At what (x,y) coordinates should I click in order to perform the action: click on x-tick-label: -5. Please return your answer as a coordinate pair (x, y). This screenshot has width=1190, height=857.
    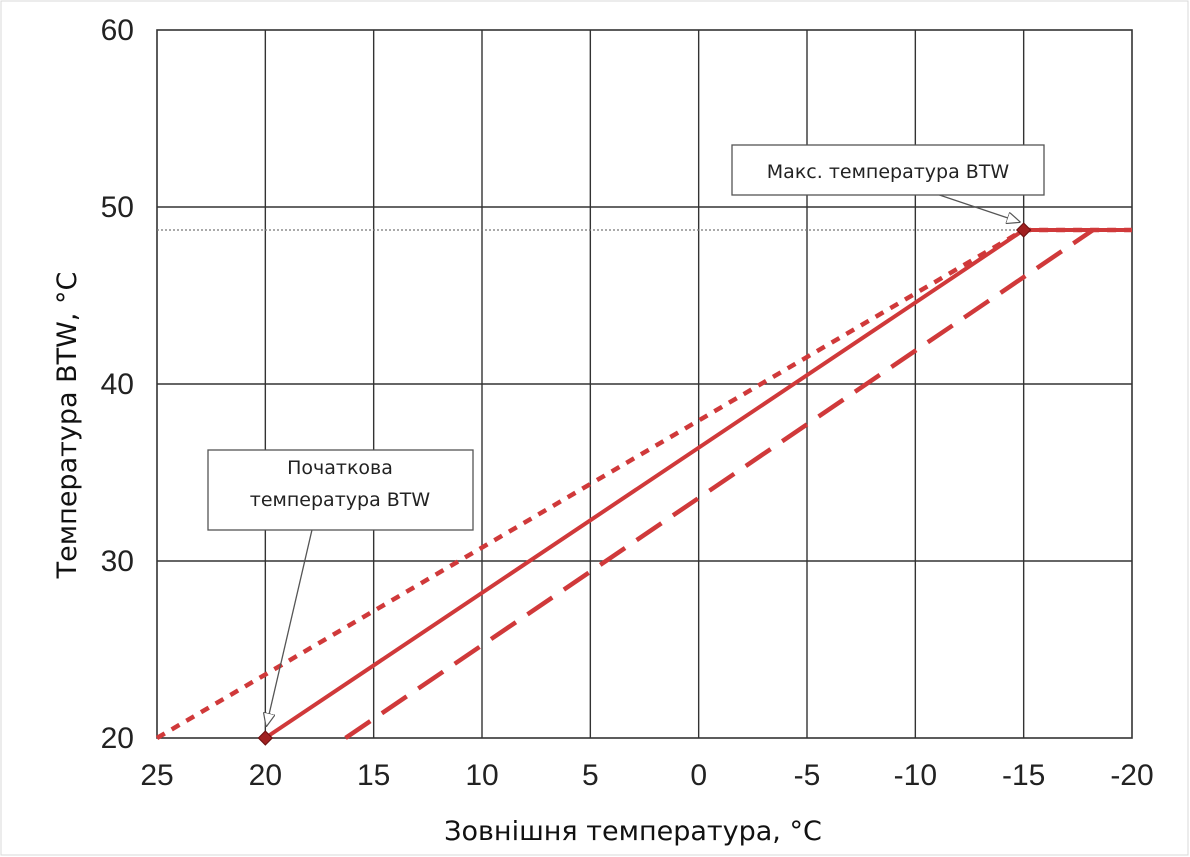
    Looking at the image, I should click on (807, 775).